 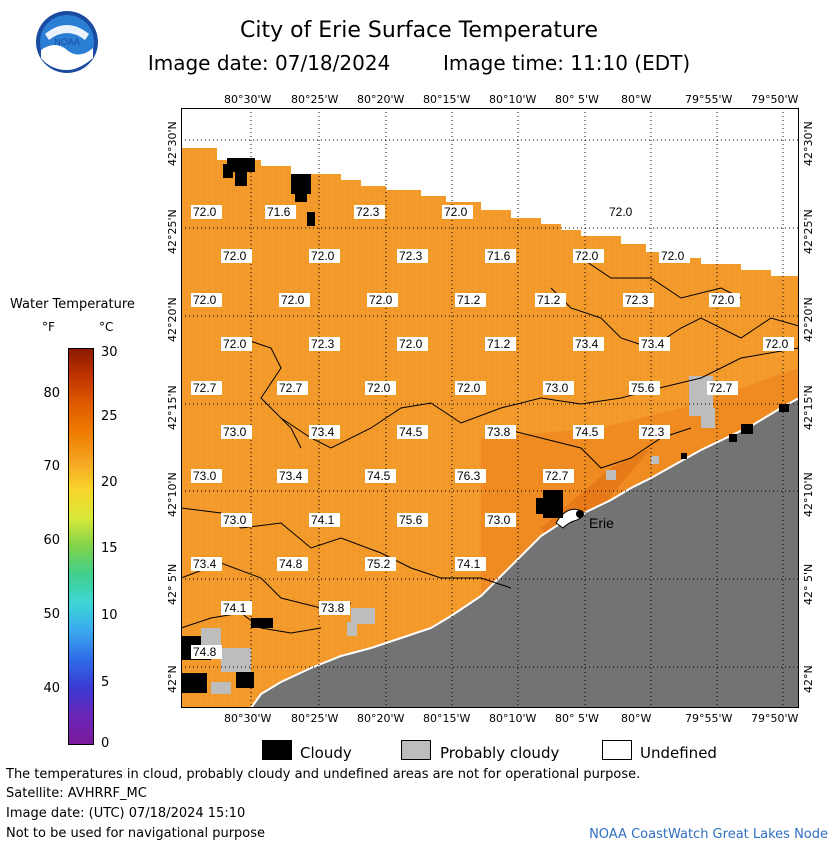 What do you see at coordinates (51, 614) in the screenshot?
I see `fahrenheit-tick-label: 50` at bounding box center [51, 614].